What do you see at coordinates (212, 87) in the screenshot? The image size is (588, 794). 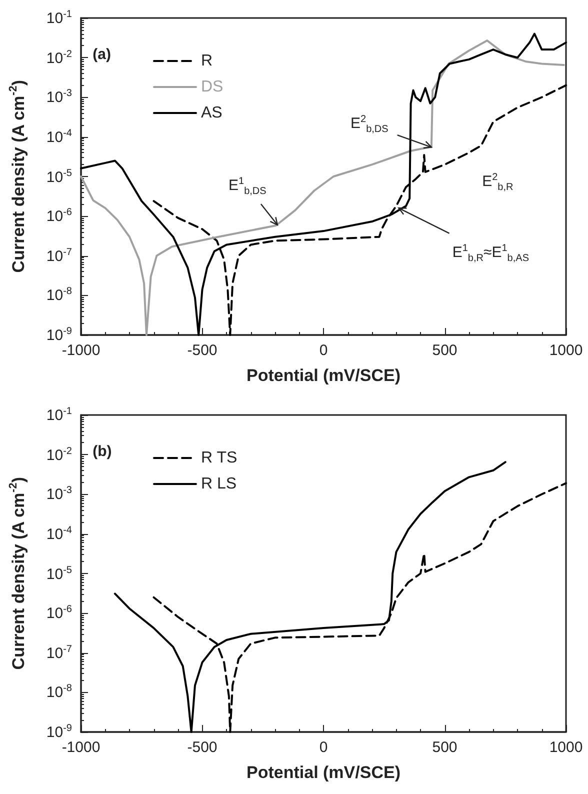 I see `legend-label: DS` at bounding box center [212, 87].